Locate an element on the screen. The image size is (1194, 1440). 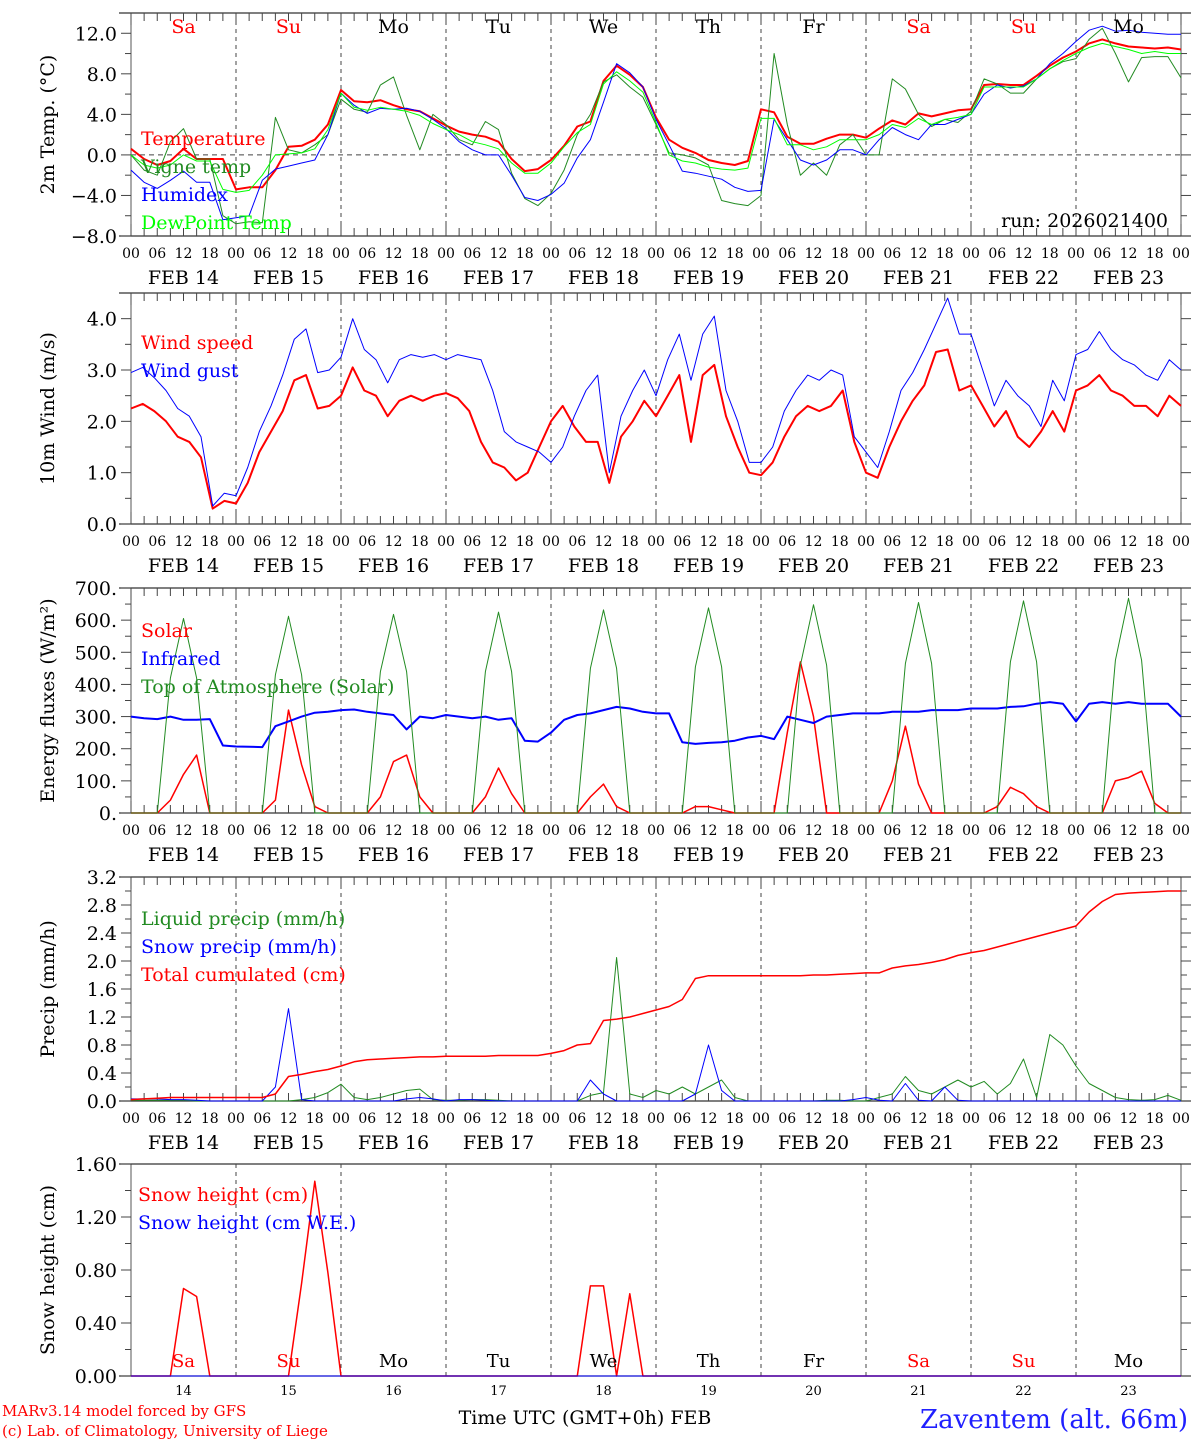
x-date-label: FEB 17 is located at coordinates (498, 566).